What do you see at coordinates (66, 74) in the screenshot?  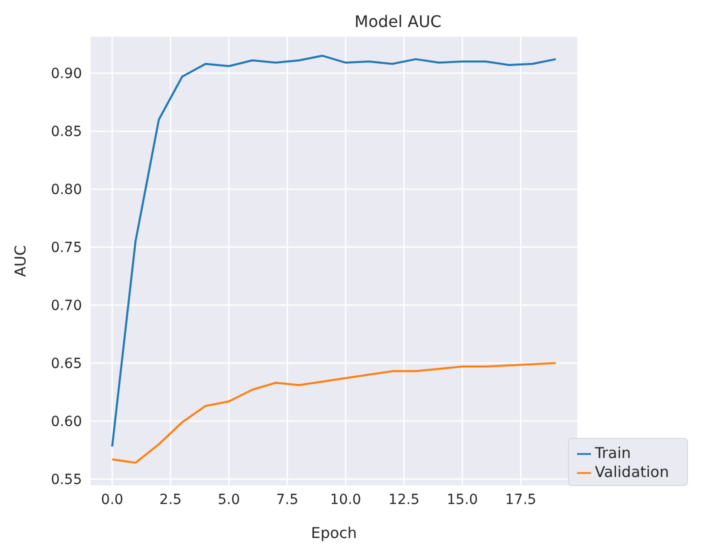 I see `y-tick-label: 0.90` at bounding box center [66, 74].